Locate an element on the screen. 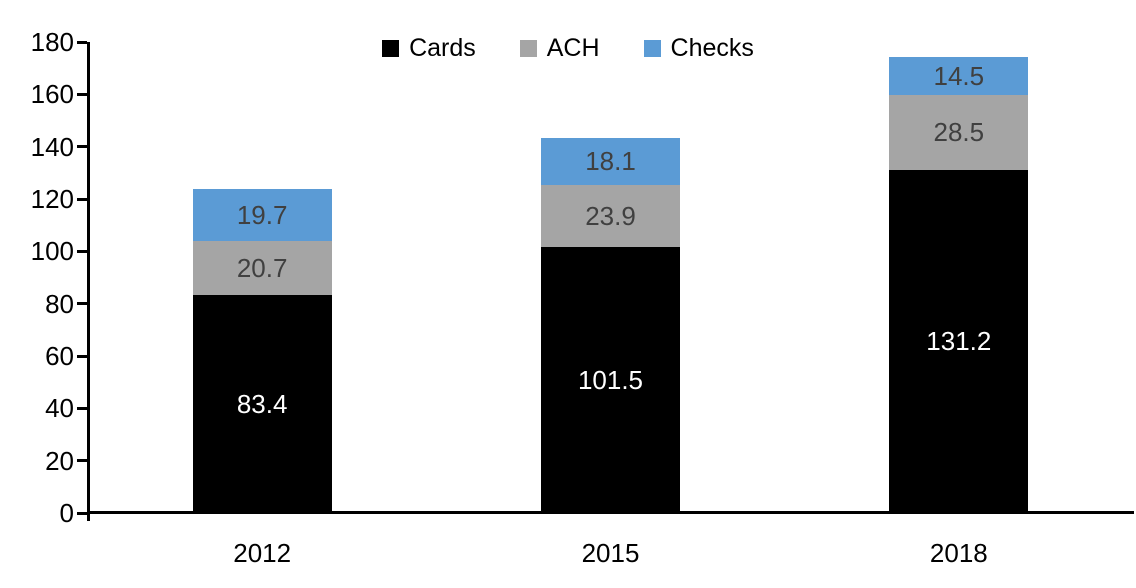 The height and width of the screenshot is (588, 1136). legend-item-ach: ACH is located at coordinates (559, 47).